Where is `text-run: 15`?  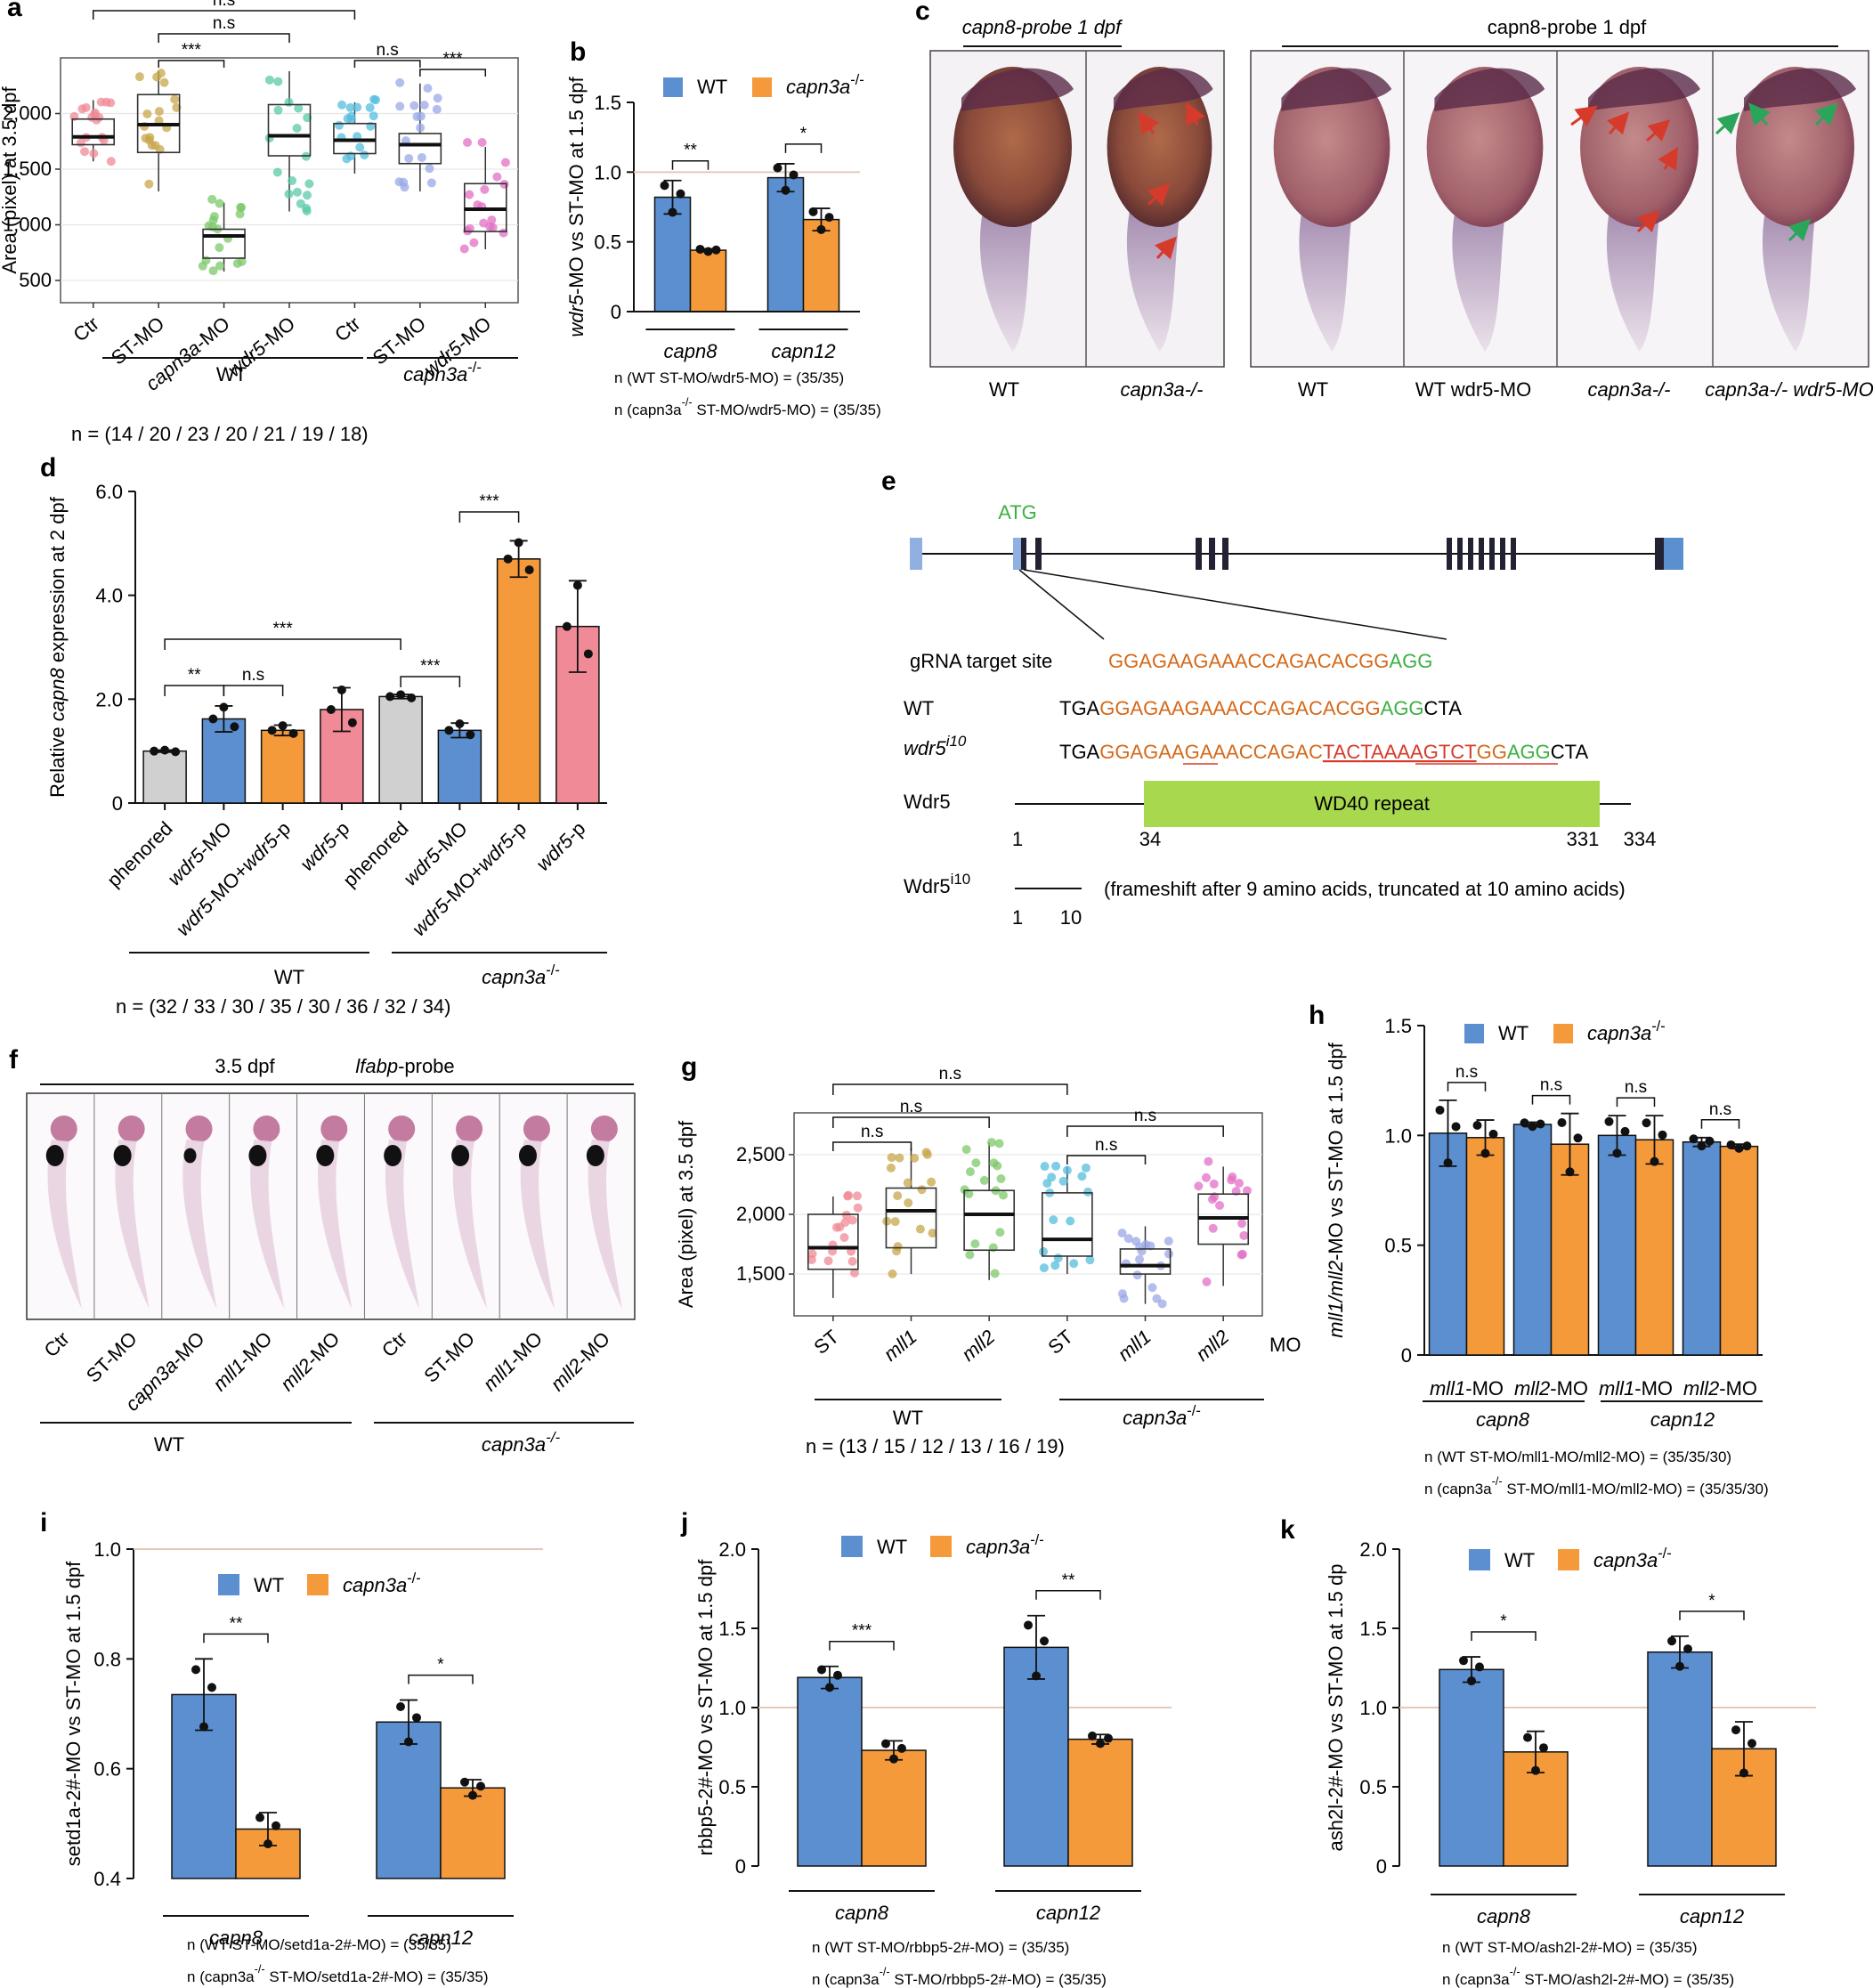
text-run: 15 is located at coordinates (894, 1446).